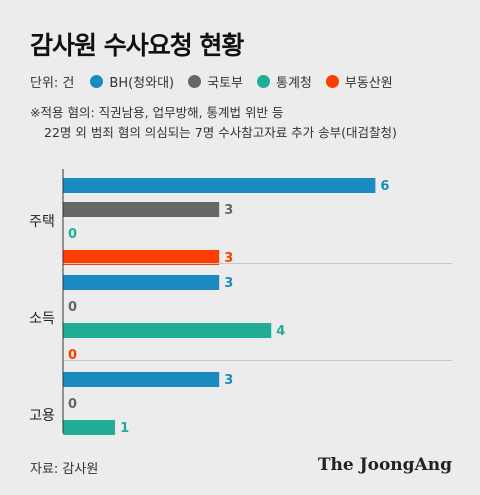 This screenshot has height=495, width=480. What do you see at coordinates (228, 380) in the screenshot?
I see `value-label-employment-bh: 3` at bounding box center [228, 380].